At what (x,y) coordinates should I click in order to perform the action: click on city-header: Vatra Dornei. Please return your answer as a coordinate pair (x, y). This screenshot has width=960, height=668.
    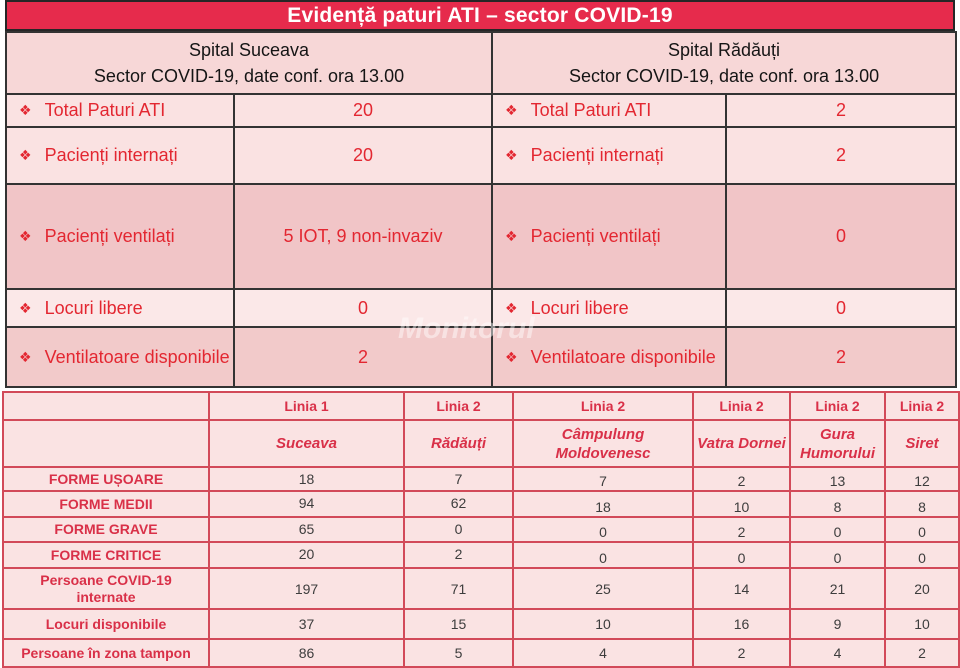
    Looking at the image, I should click on (741, 443).